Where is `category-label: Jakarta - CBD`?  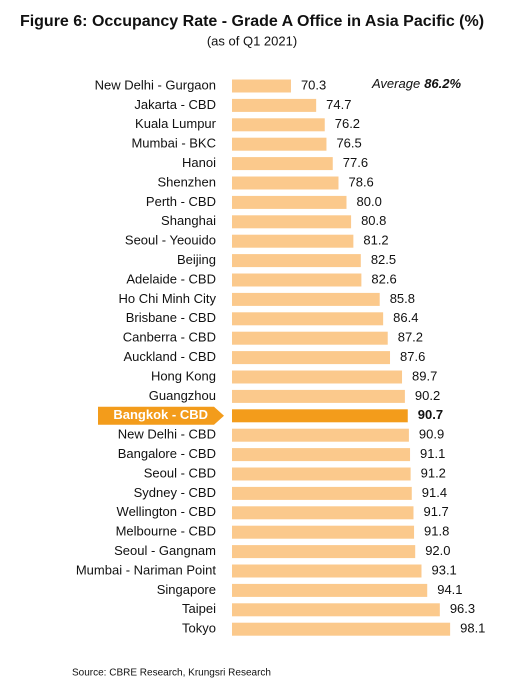
category-label: Jakarta - CBD is located at coordinates (175, 104).